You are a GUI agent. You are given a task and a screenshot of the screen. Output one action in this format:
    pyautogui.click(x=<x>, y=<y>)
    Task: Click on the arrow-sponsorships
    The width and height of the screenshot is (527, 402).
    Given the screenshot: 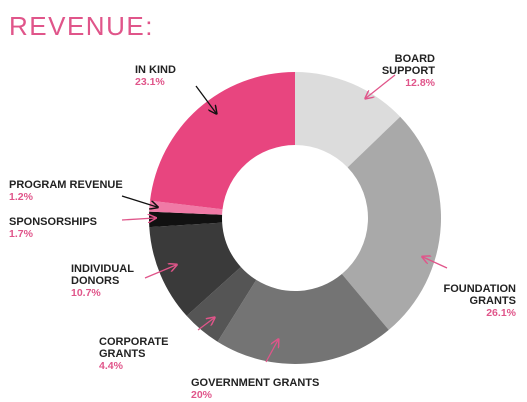 What is the action you would take?
    pyautogui.click(x=138, y=219)
    